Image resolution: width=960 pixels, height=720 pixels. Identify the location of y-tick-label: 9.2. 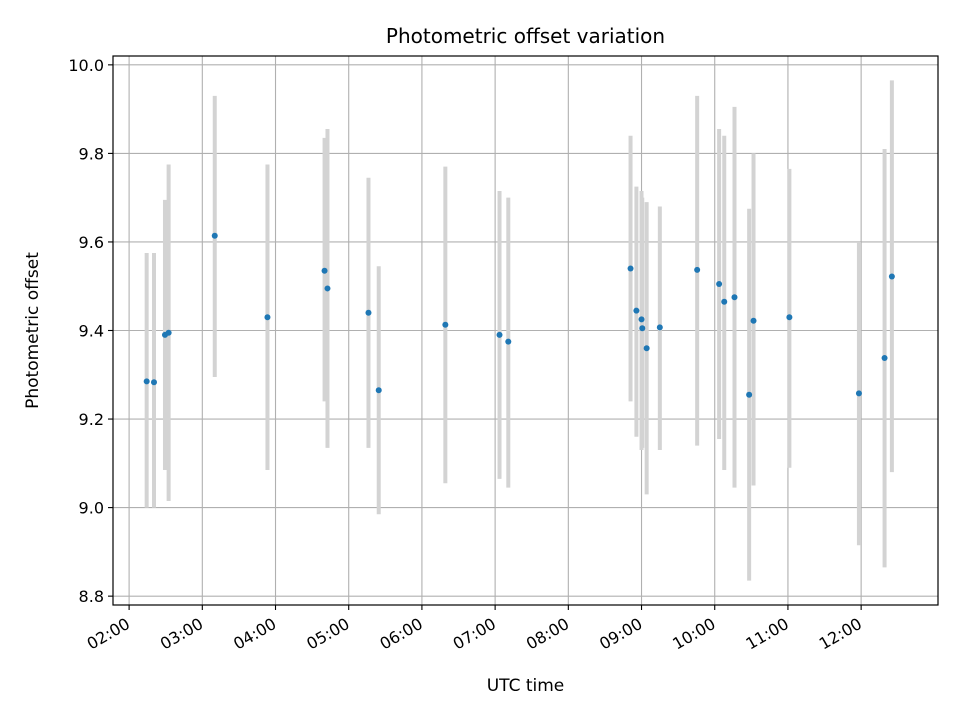
(91, 419).